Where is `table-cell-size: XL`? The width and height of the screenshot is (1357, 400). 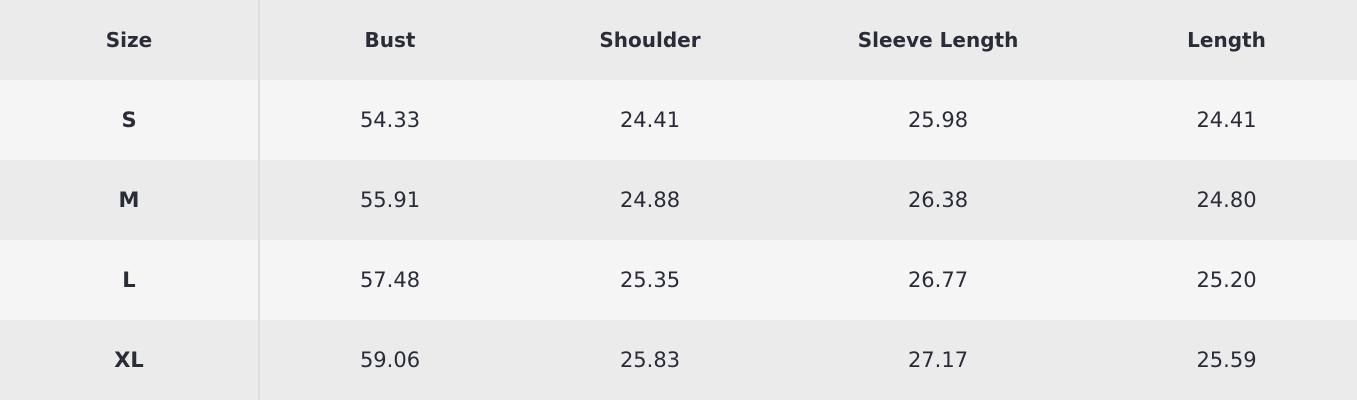 table-cell-size: XL is located at coordinates (130, 360).